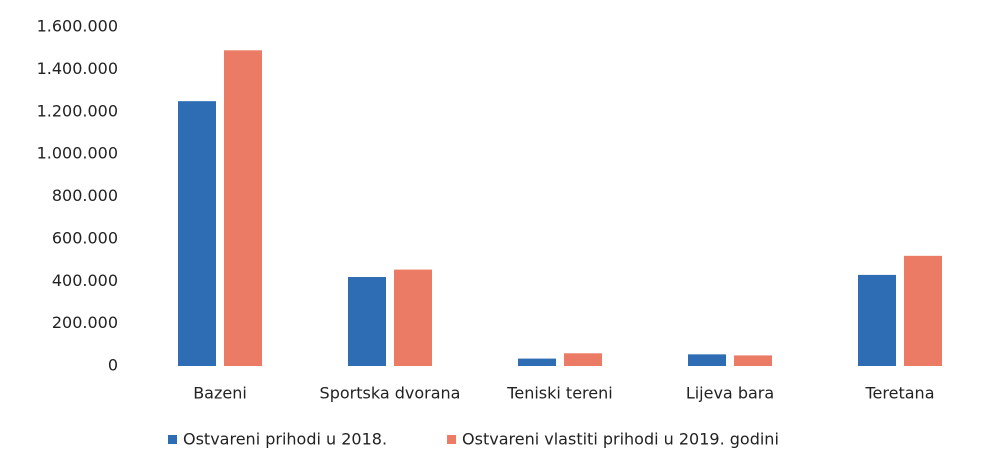  Describe the element at coordinates (85, 280) in the screenshot. I see `y-tick-label: 400.000` at that location.